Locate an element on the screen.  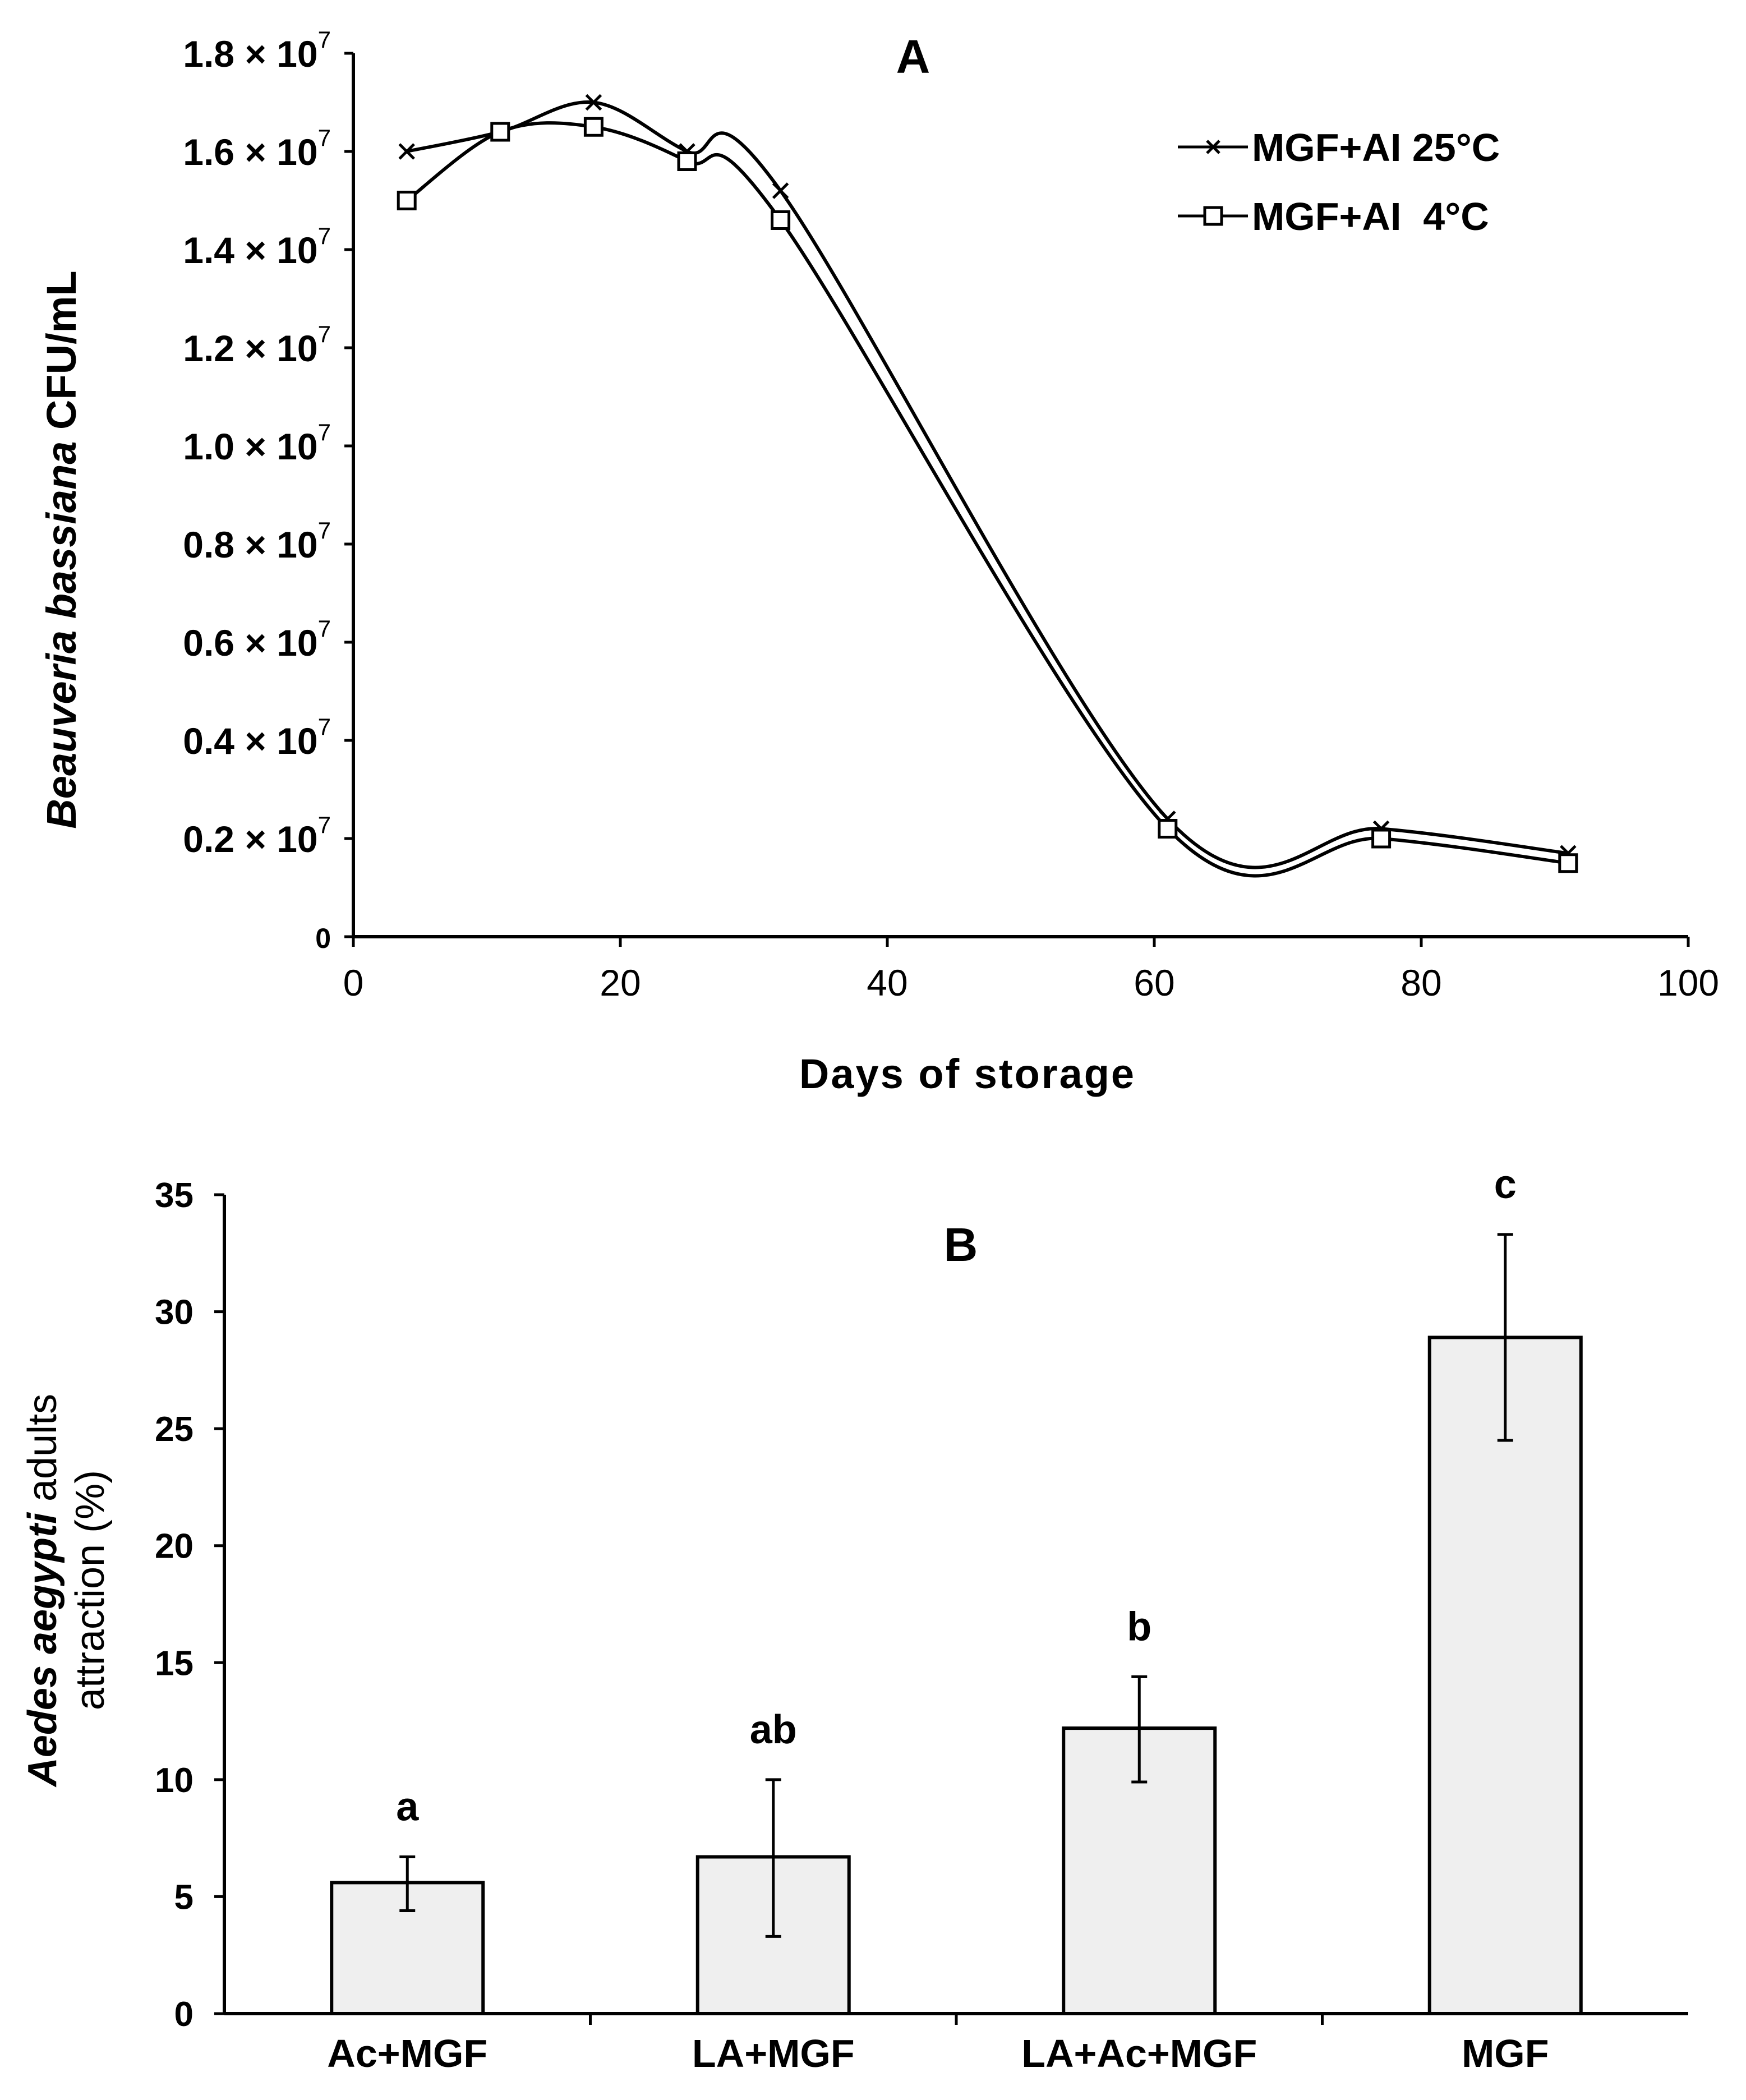
legend-item-4c: MGF+AI 4°C is located at coordinates (1334, 216).